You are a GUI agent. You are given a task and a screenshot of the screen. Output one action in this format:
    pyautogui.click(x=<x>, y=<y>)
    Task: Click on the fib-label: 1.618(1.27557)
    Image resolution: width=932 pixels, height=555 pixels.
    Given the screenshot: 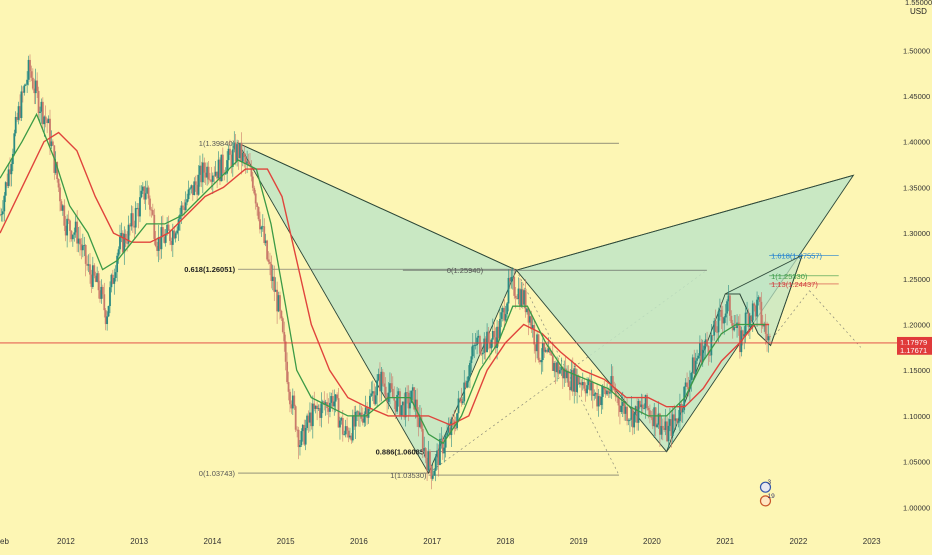 What is the action you would take?
    pyautogui.click(x=796, y=255)
    